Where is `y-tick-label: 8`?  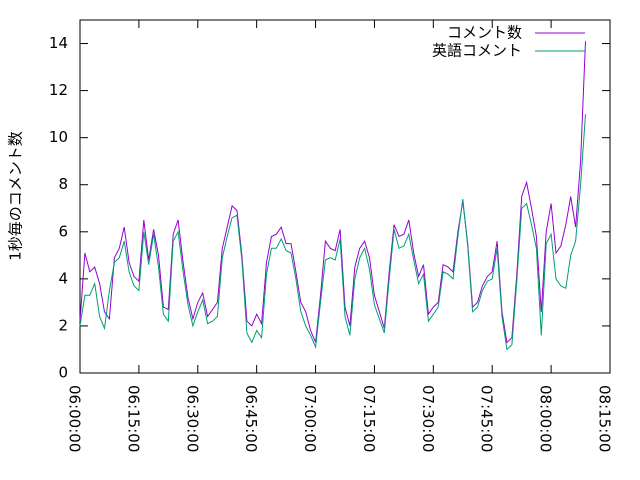
y-tick-label: 8 is located at coordinates (63, 184).